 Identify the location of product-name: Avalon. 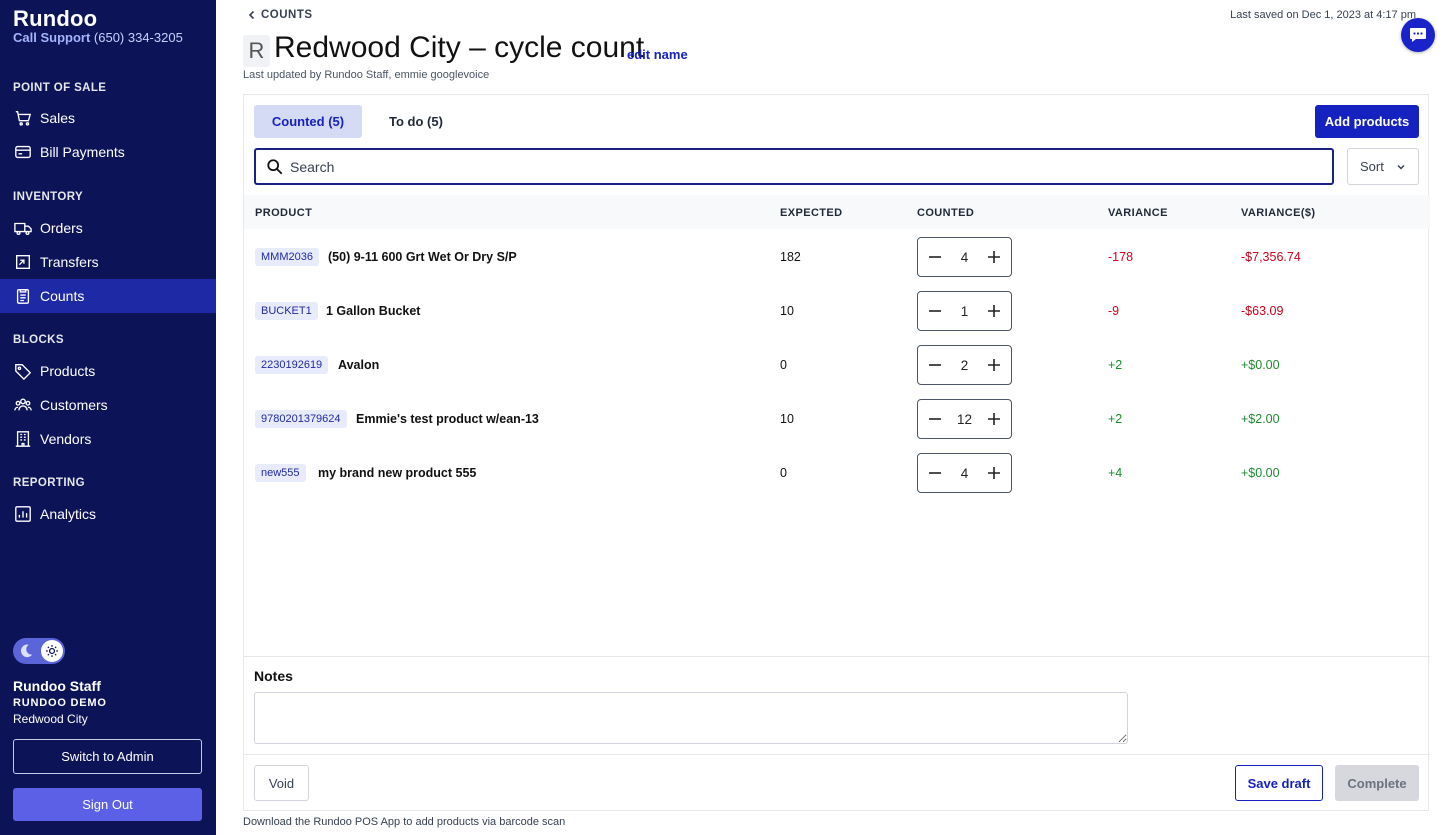
(359, 365).